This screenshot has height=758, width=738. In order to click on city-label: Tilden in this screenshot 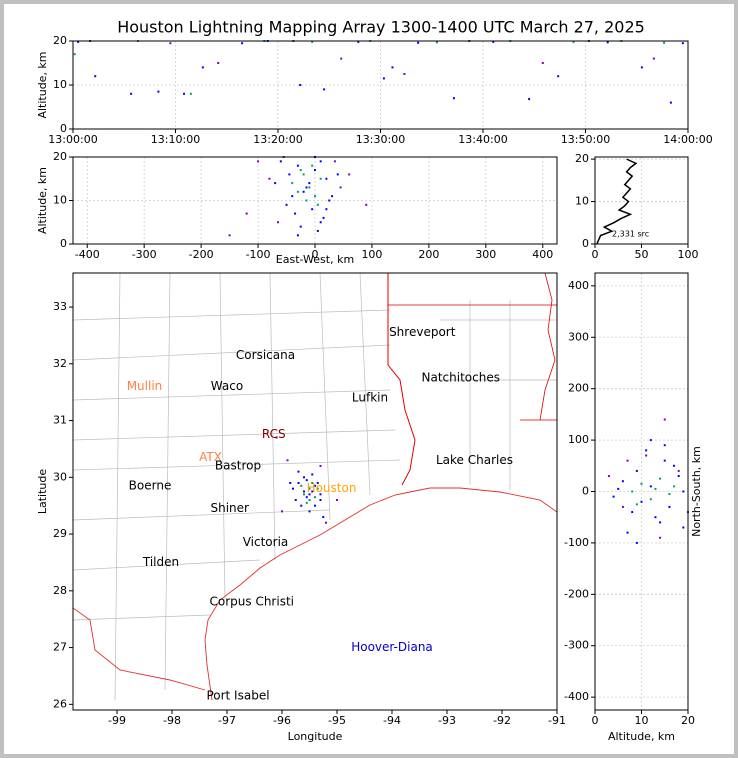, I will do `click(160, 562)`.